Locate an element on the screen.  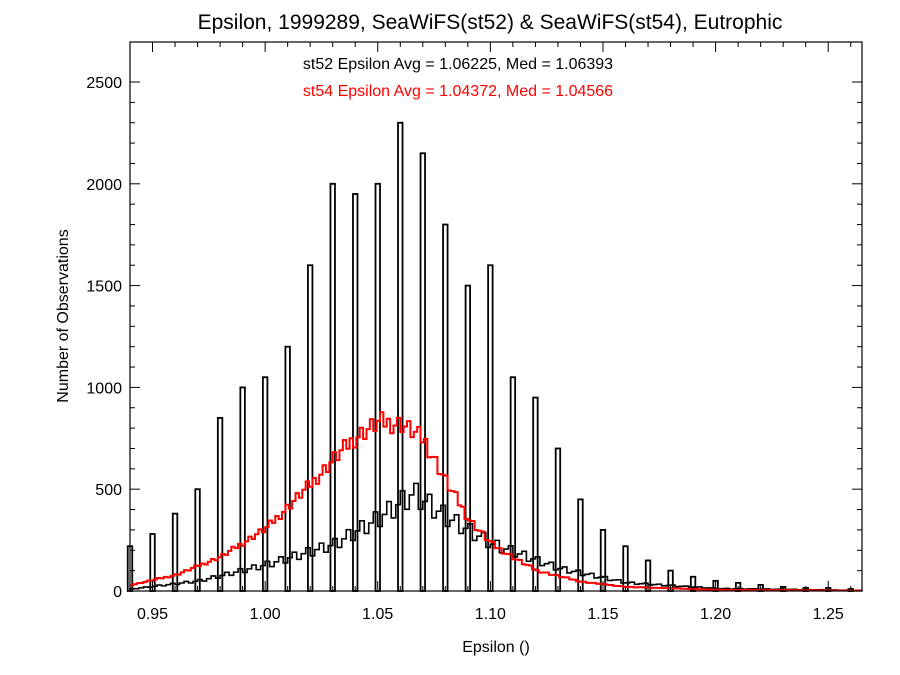
x-tick-label-6: 1.25 is located at coordinates (828, 614).